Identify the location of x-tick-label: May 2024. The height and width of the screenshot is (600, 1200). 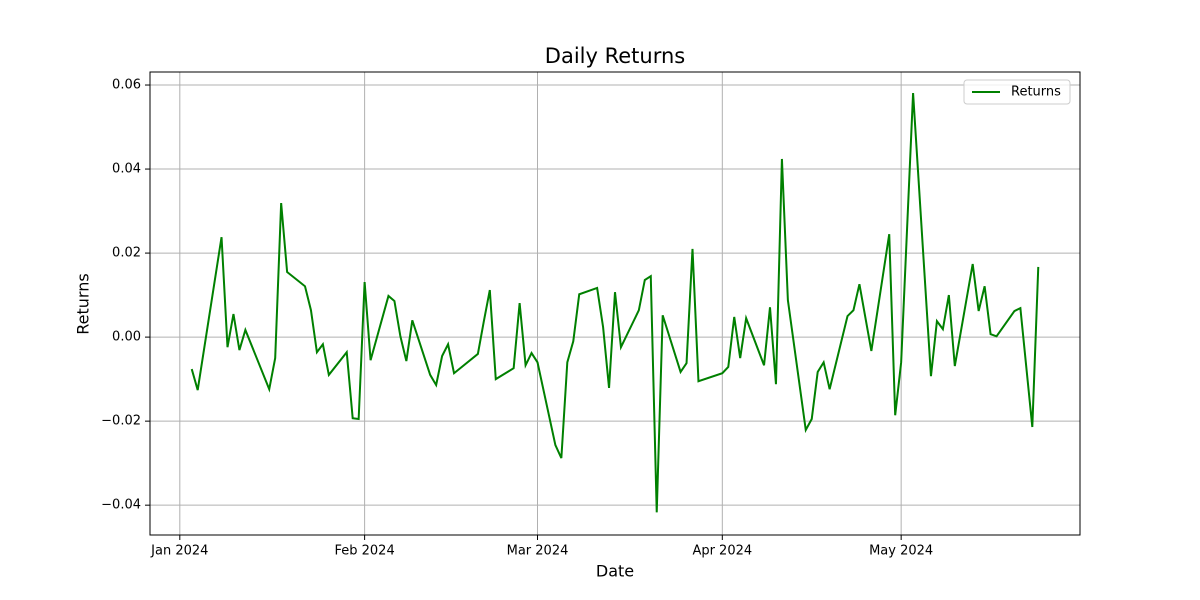
(901, 551).